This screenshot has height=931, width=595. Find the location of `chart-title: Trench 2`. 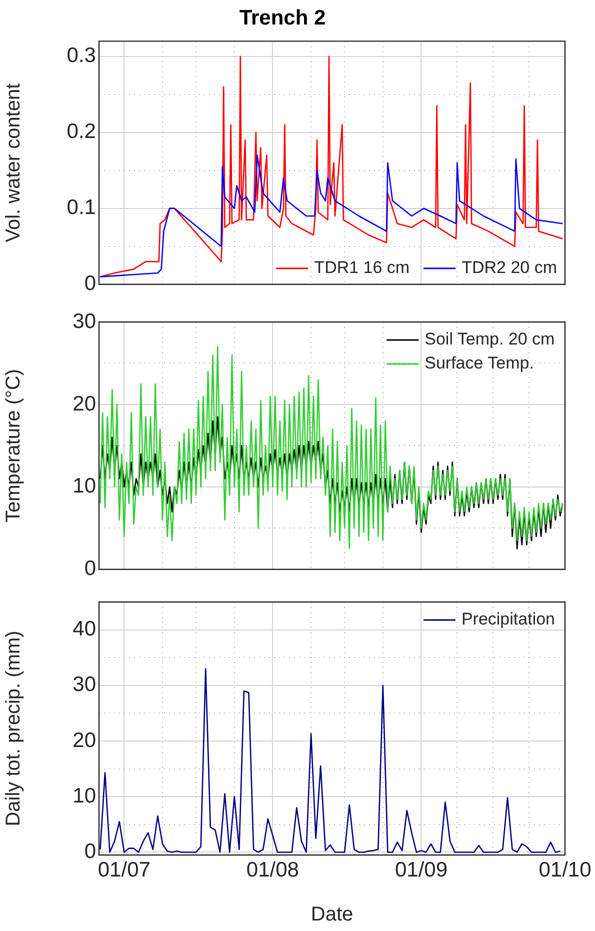

chart-title: Trench 2 is located at coordinates (282, 18).